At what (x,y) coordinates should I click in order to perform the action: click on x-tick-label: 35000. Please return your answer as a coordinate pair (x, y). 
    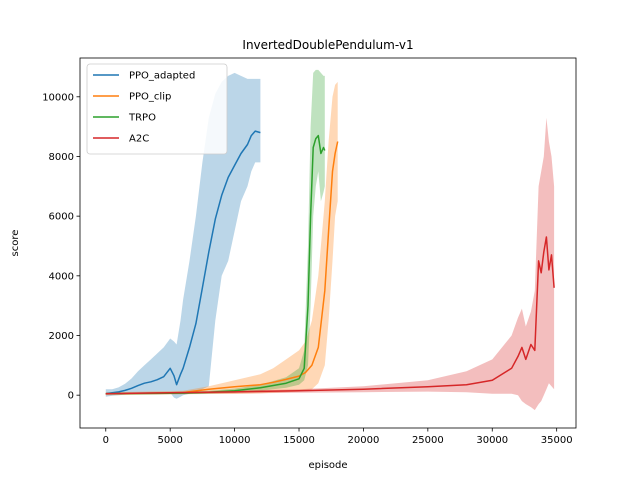
    Looking at the image, I should click on (557, 440).